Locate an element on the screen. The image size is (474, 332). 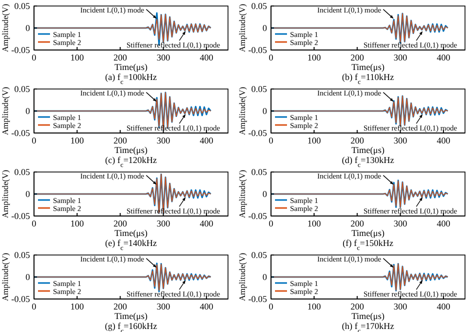
text: (e) f$_{c}$=140kHz is located at coordinates (131, 245).